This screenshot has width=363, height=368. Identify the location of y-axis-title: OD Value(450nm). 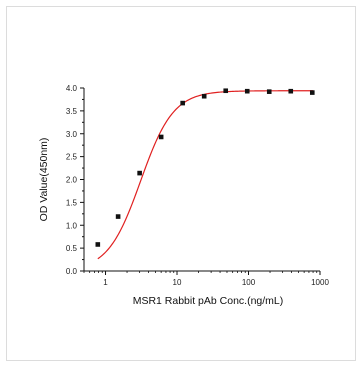
(44, 180).